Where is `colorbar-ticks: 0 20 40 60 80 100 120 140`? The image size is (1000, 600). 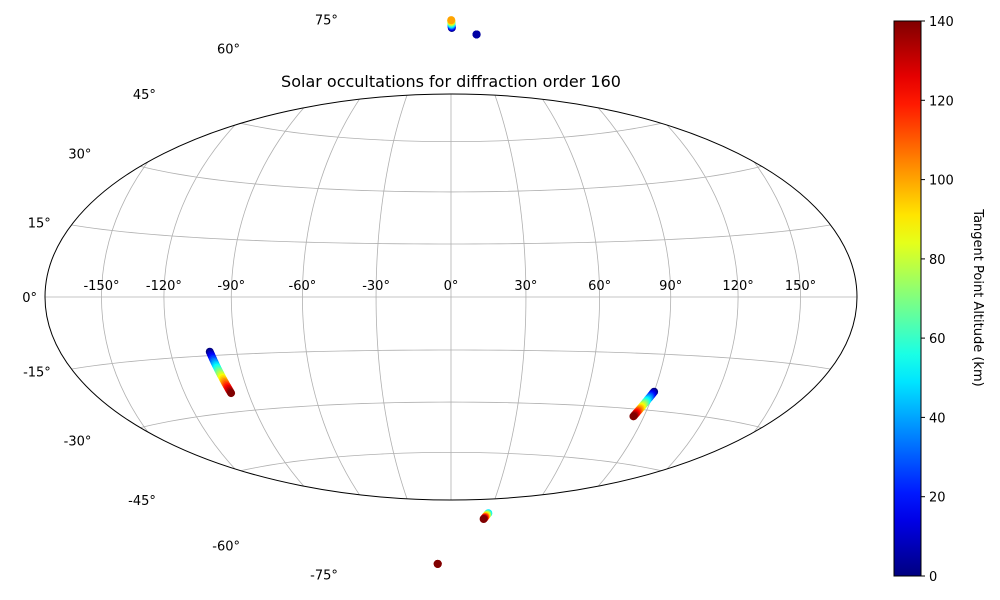
colorbar-ticks: 0 20 40 60 80 100 120 140 is located at coordinates (937, 300).